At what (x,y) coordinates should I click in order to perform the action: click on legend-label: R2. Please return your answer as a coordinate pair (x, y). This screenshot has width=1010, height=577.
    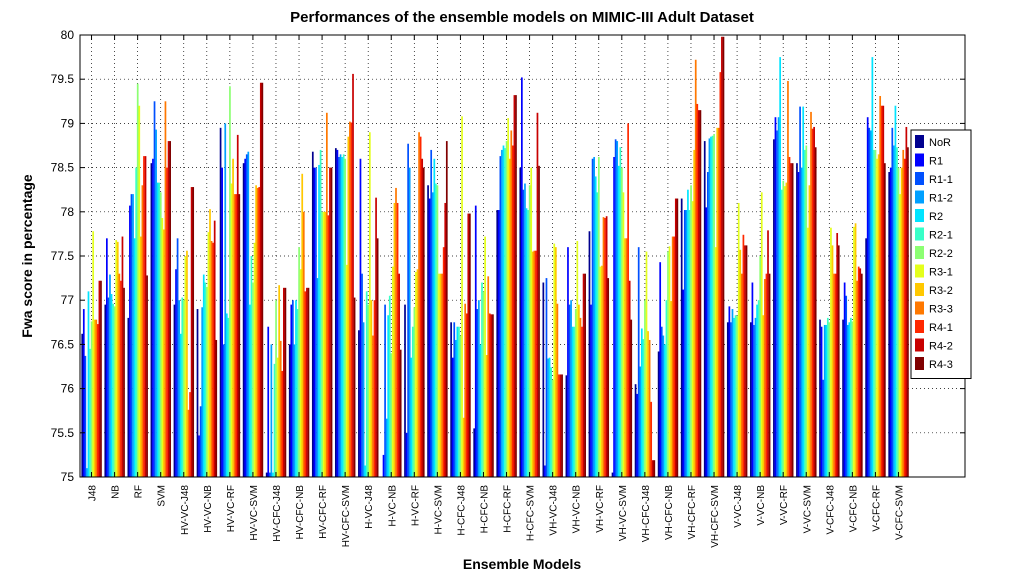
    Looking at the image, I should click on (936, 217).